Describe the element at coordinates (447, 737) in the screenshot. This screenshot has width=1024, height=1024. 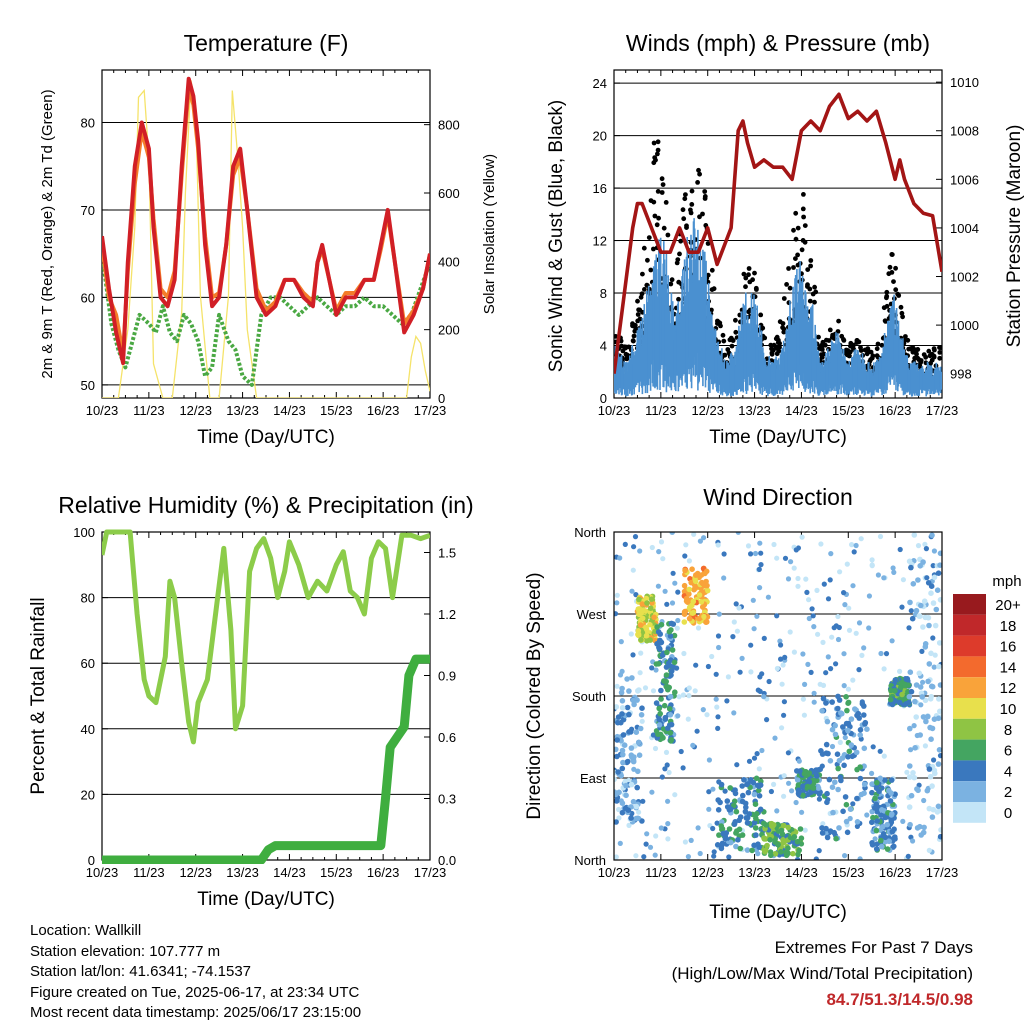
I see `y2-tick-label: 0.6` at that location.